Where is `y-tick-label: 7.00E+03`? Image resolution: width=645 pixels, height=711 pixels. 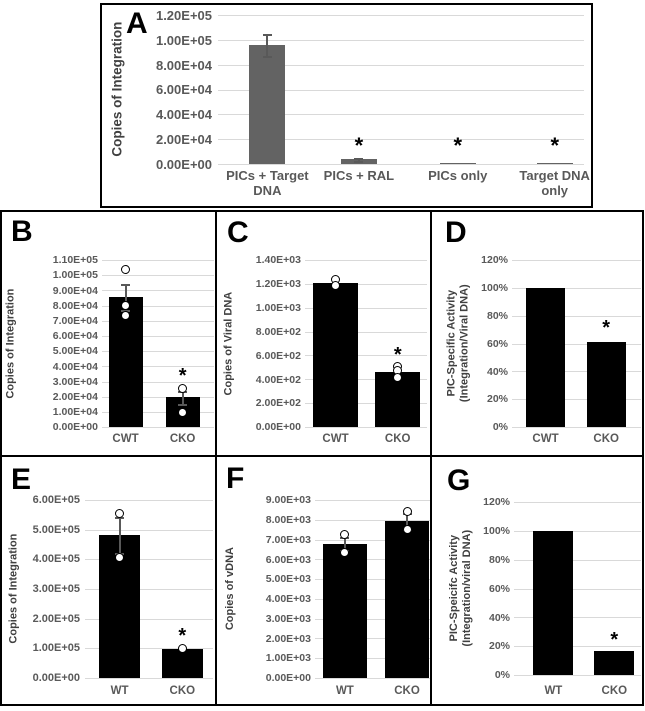 y-tick-label: 7.00E+03 is located at coordinates (288, 539).